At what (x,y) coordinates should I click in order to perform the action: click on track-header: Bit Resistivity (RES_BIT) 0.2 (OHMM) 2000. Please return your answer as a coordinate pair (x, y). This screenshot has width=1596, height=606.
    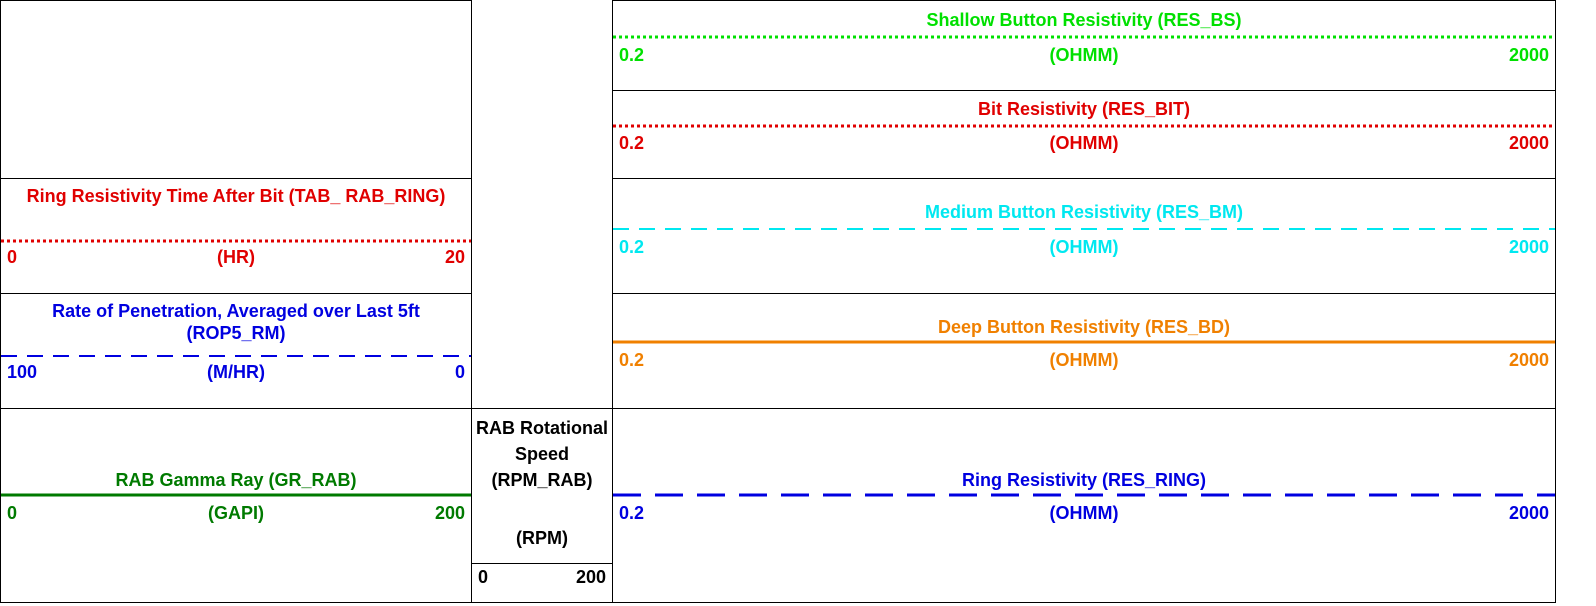
    Looking at the image, I should click on (1084, 134).